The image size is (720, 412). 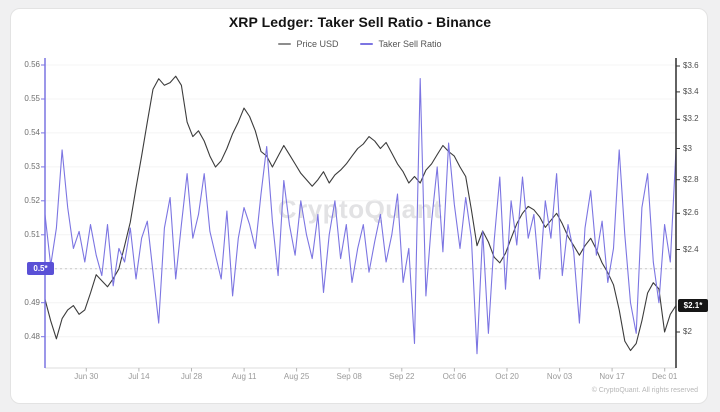 What do you see at coordinates (691, 213) in the screenshot?
I see `right-axis-tick-label: $2.6` at bounding box center [691, 213].